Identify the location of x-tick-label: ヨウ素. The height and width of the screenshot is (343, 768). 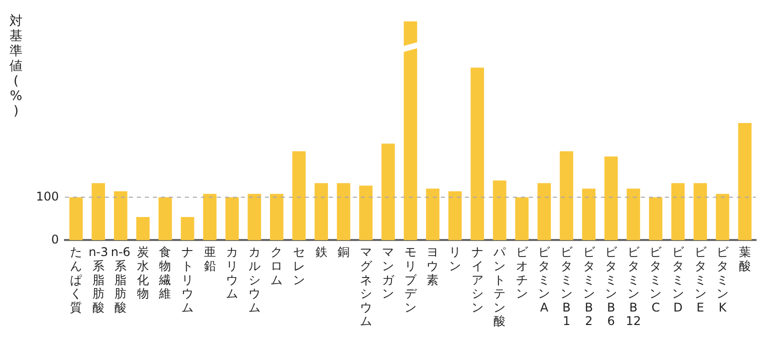
(432, 266).